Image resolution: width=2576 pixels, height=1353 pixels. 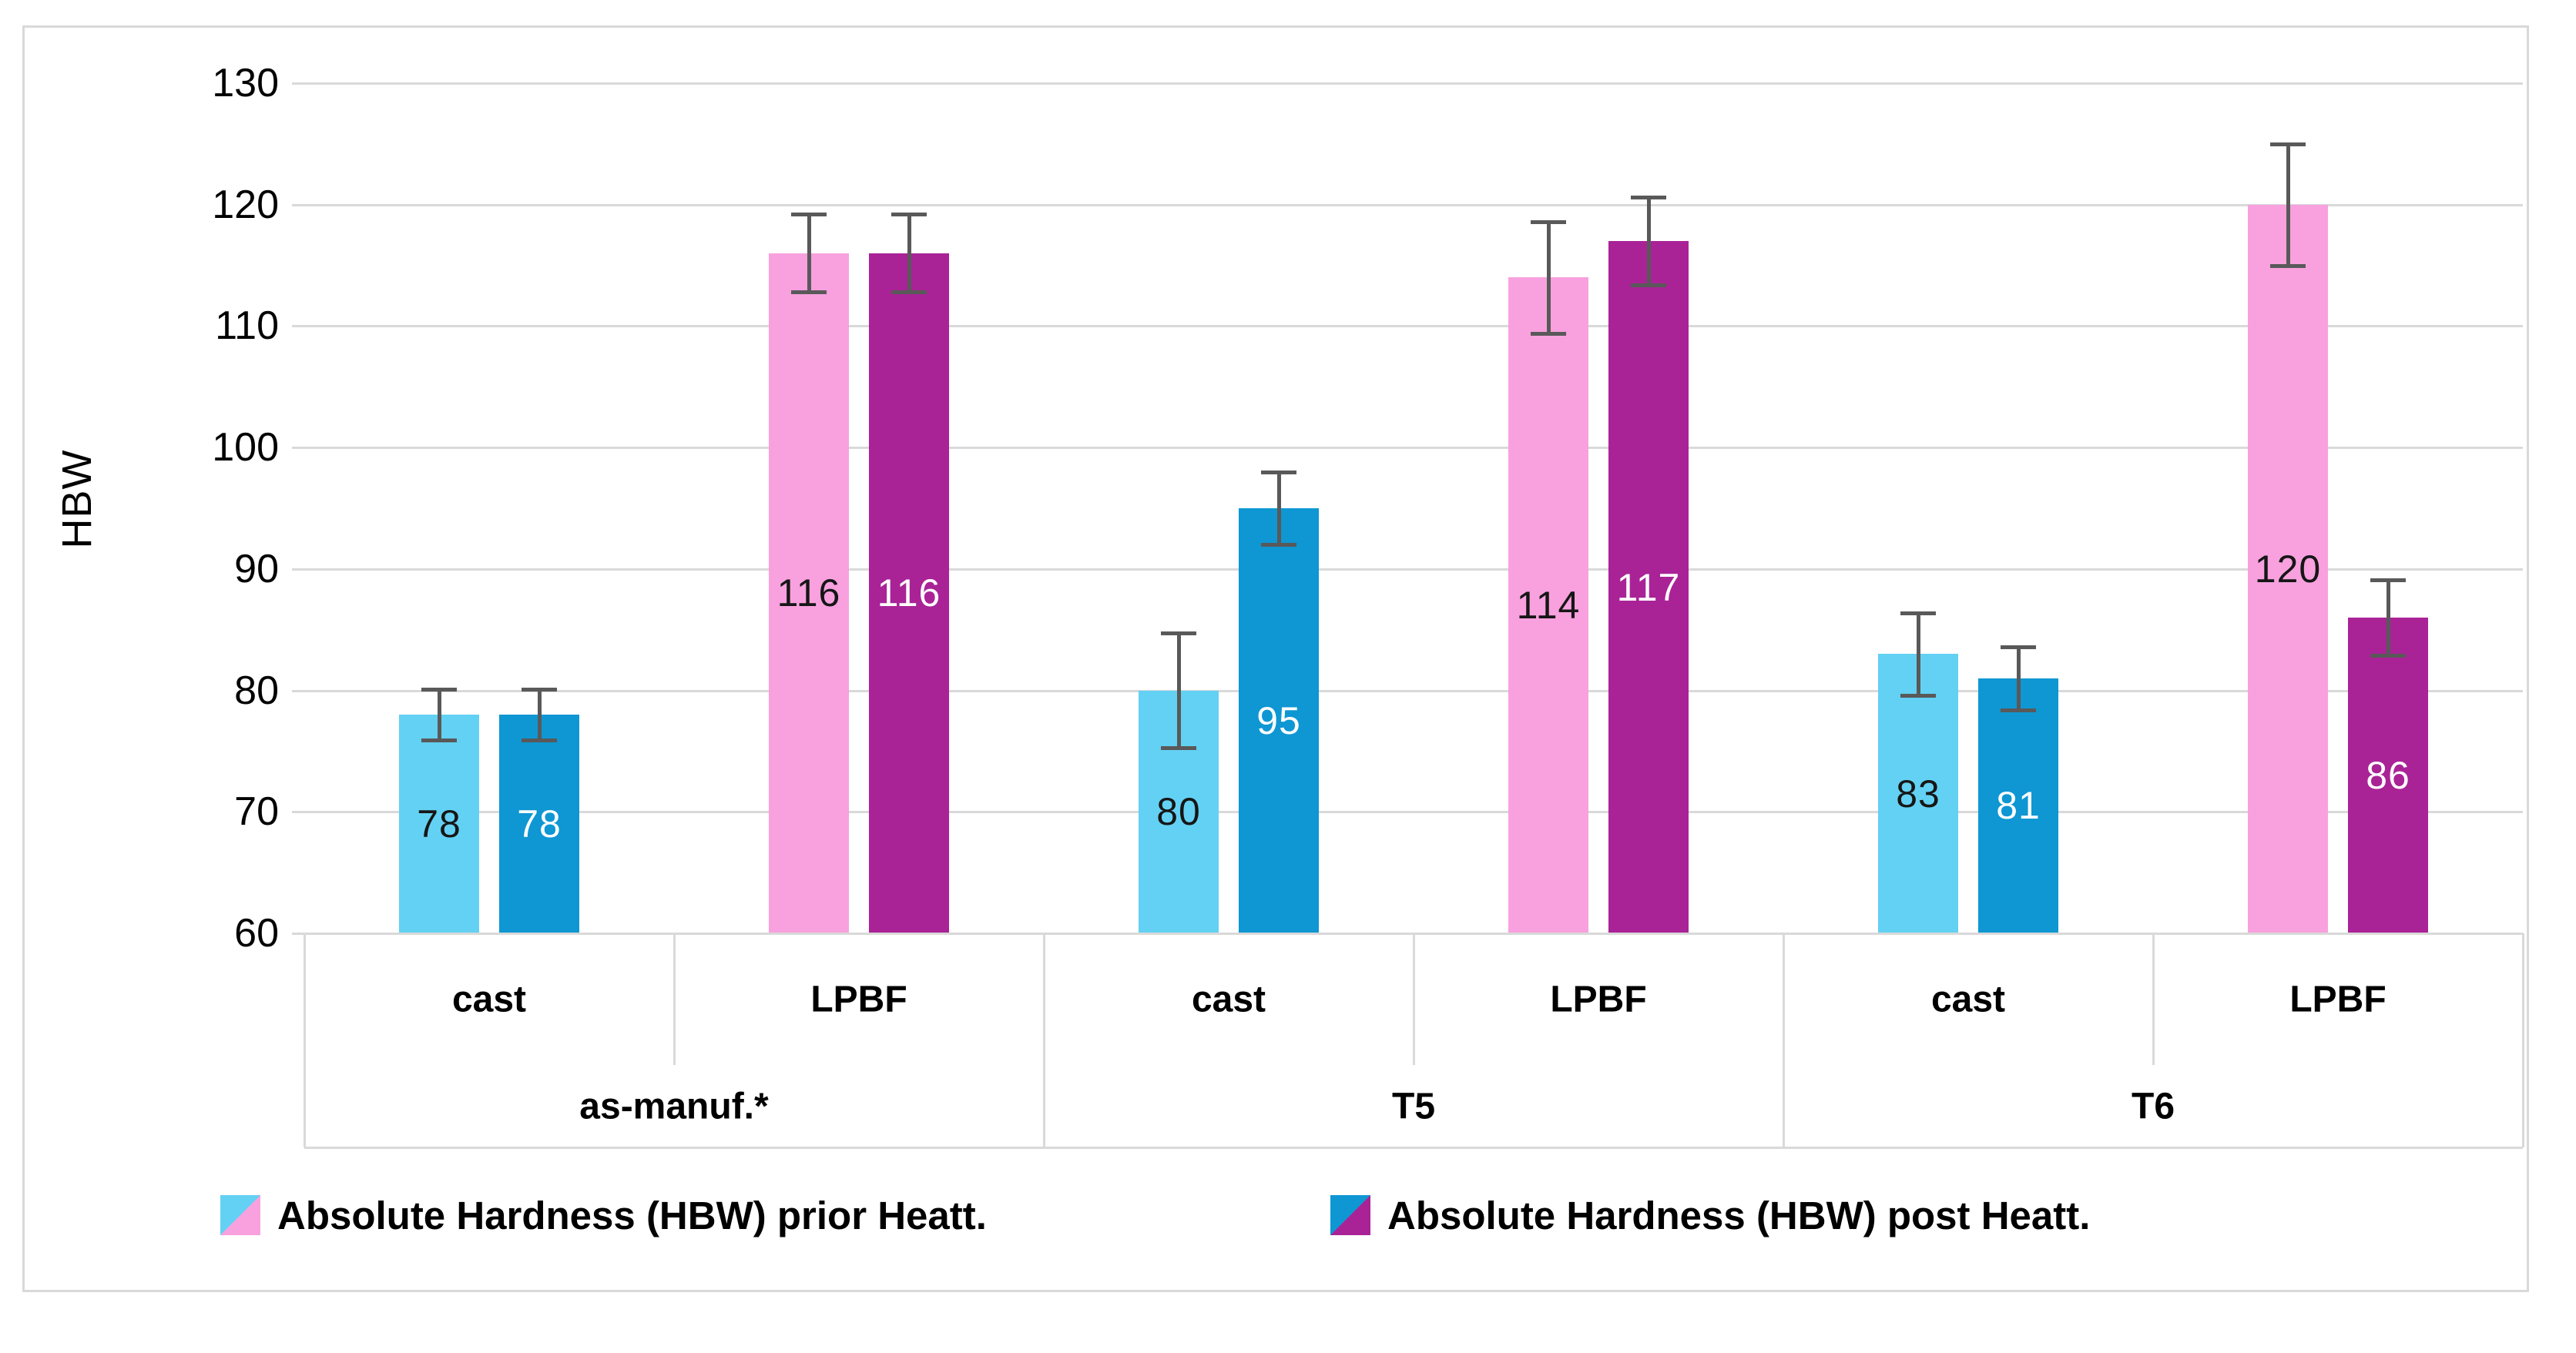 What do you see at coordinates (240, 1215) in the screenshot?
I see `legend-swatch-prior` at bounding box center [240, 1215].